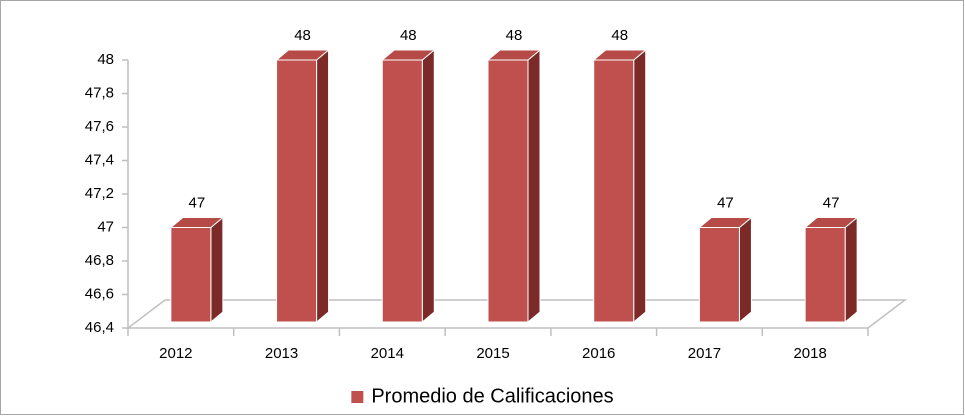 The image size is (965, 416). I want to click on y-tick-label: 47,8, so click(99, 92).